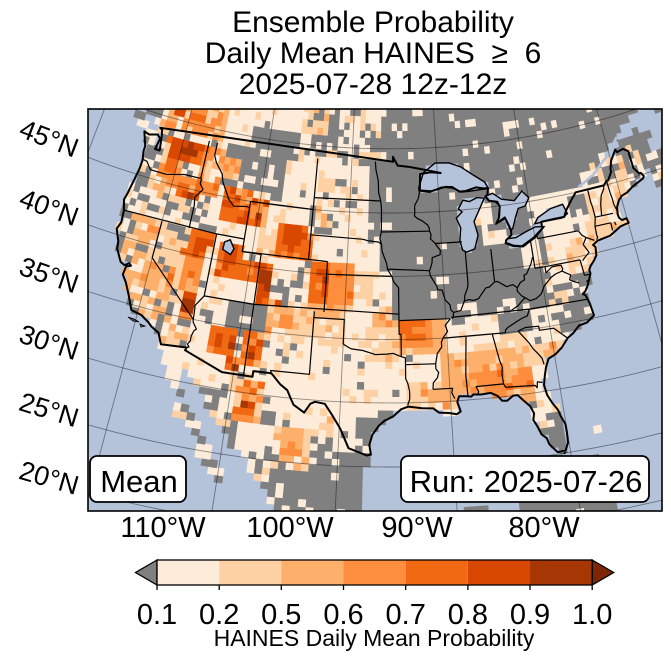 The width and height of the screenshot is (671, 663). Describe the element at coordinates (417, 528) in the screenshot. I see `svg-text: 90°W` at that location.